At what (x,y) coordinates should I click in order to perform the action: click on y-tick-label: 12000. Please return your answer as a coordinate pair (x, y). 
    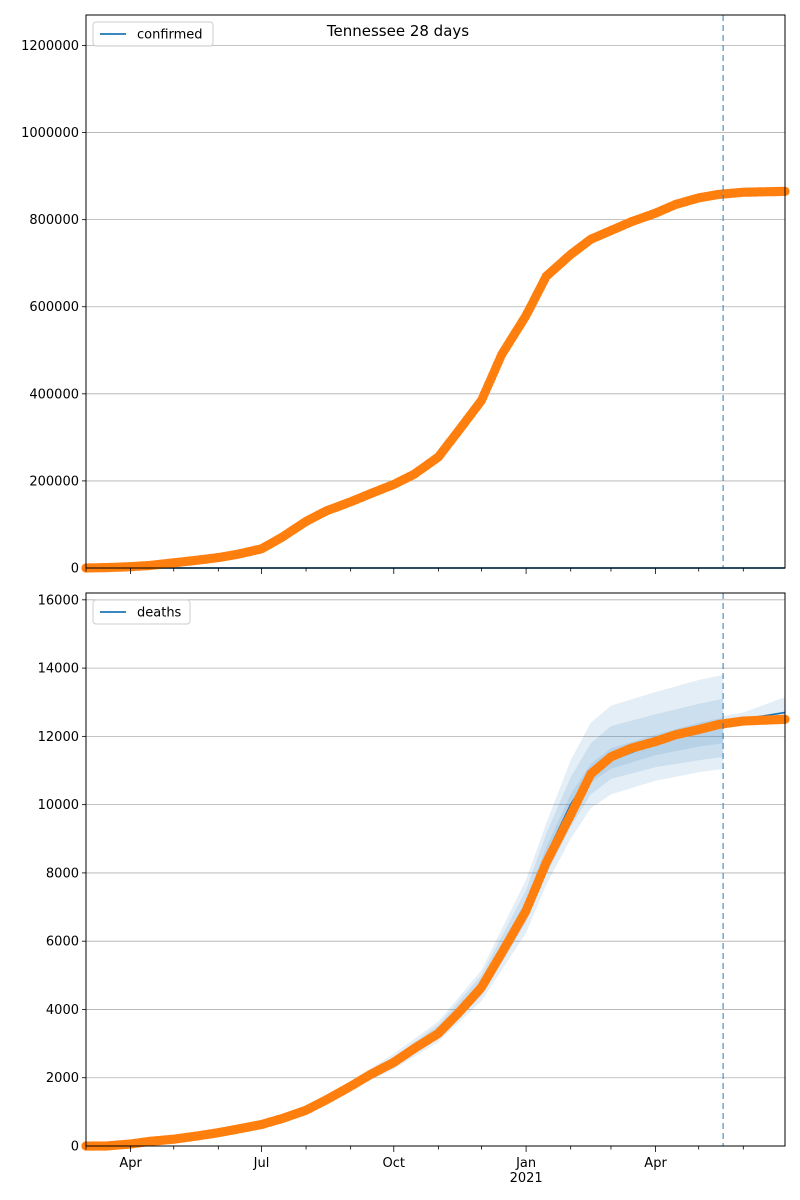
    Looking at the image, I should click on (58, 737).